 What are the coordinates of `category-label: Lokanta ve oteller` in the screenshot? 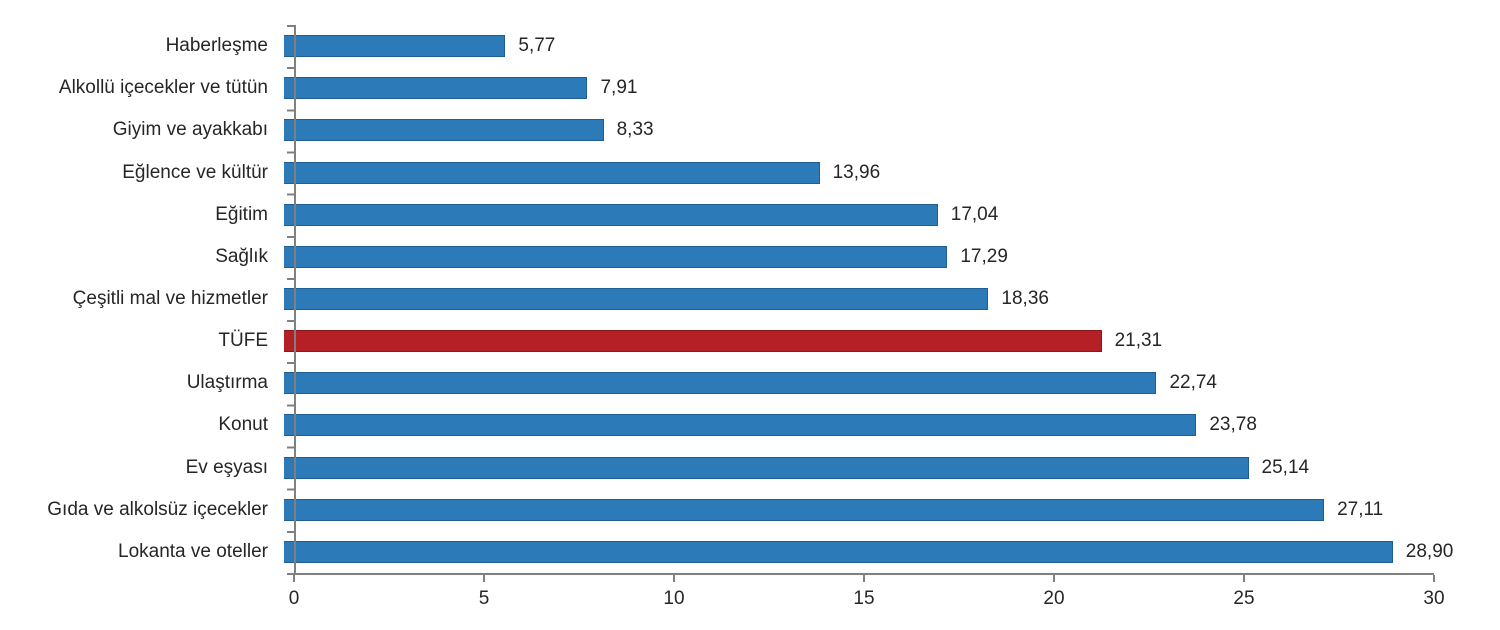 It's located at (193, 551).